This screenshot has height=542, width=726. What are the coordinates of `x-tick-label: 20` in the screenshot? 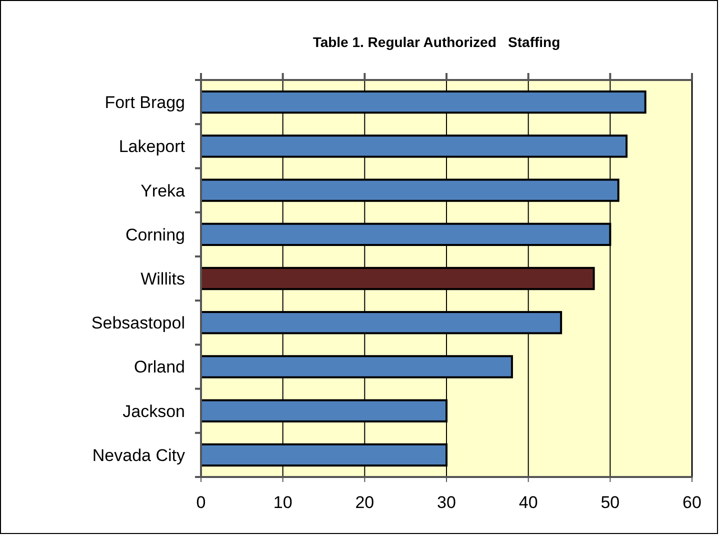 It's located at (364, 502).